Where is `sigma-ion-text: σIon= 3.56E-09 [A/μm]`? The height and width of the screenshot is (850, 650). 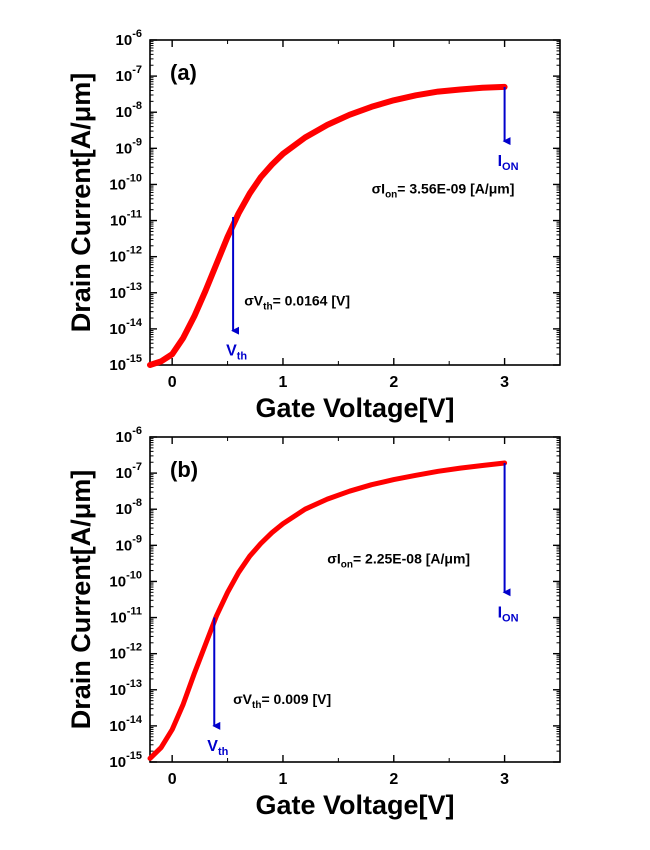 sigma-ion-text: σIon= 3.56E-09 [A/μm] is located at coordinates (443, 190).